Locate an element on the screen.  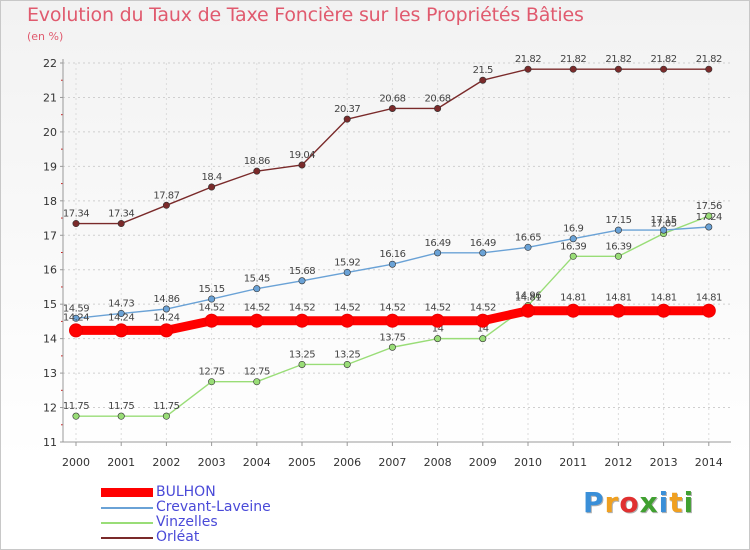
logo-letter: t is located at coordinates (676, 502).